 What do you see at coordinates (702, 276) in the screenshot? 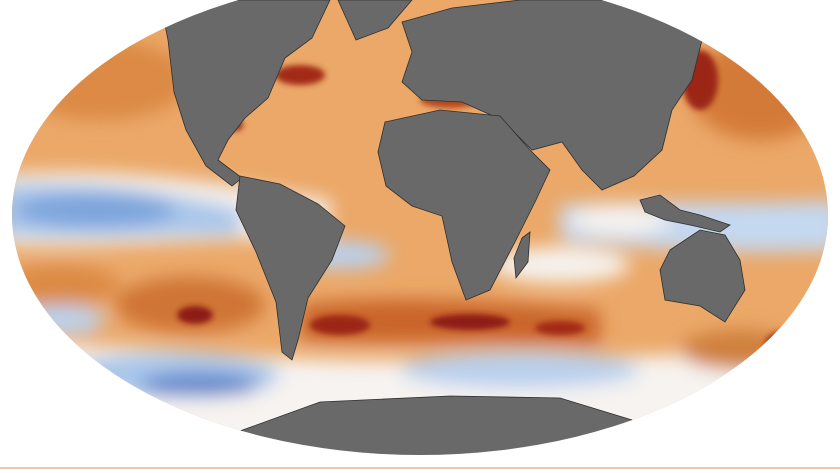
I see `australia` at bounding box center [702, 276].